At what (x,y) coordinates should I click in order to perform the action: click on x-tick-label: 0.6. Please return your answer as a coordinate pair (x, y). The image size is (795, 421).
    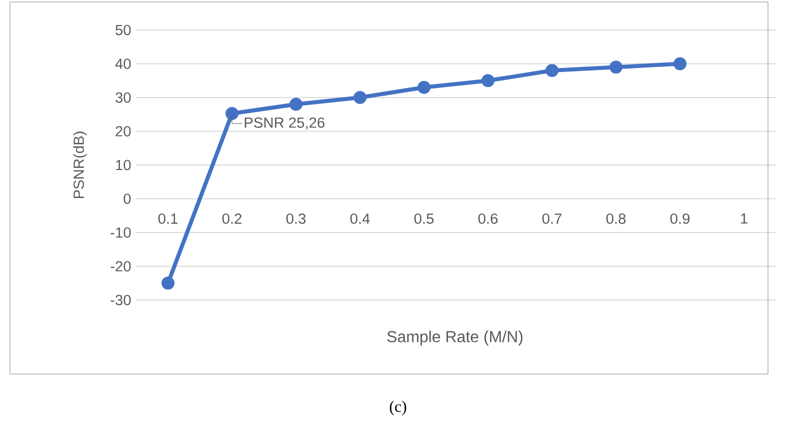
    Looking at the image, I should click on (488, 218).